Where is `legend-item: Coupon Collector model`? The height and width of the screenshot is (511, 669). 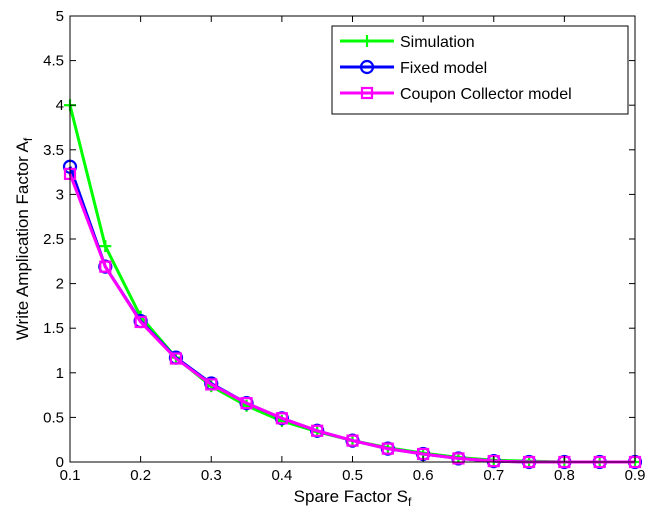 legend-item: Coupon Collector model is located at coordinates (456, 94).